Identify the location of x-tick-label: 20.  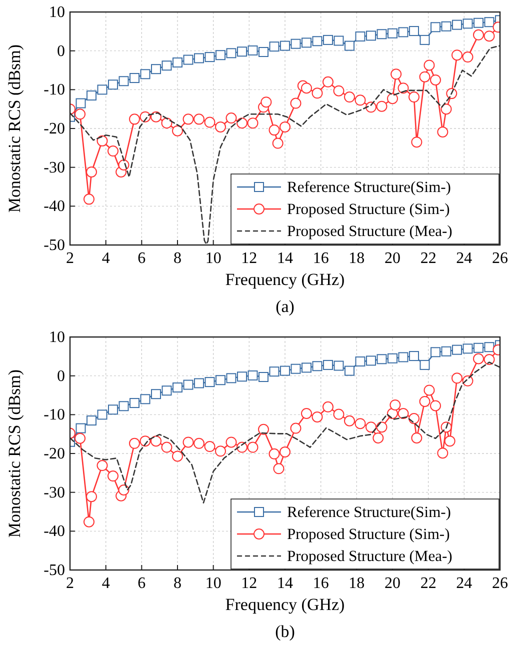
(392, 258).